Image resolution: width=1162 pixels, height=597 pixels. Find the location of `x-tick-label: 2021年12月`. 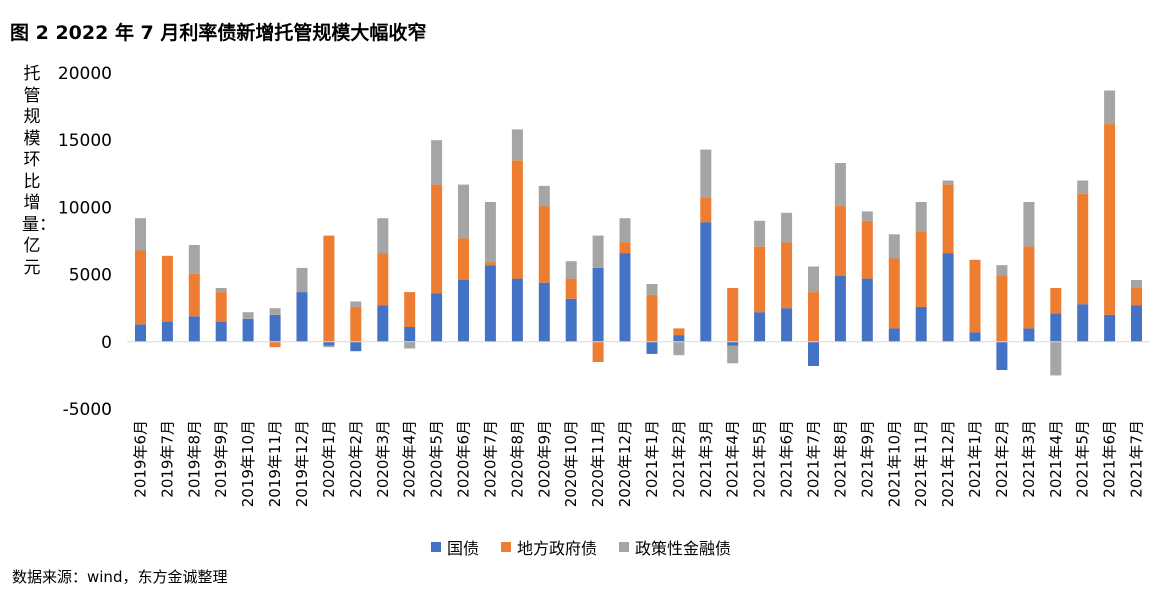

x-tick-label: 2021年12月 is located at coordinates (948, 463).